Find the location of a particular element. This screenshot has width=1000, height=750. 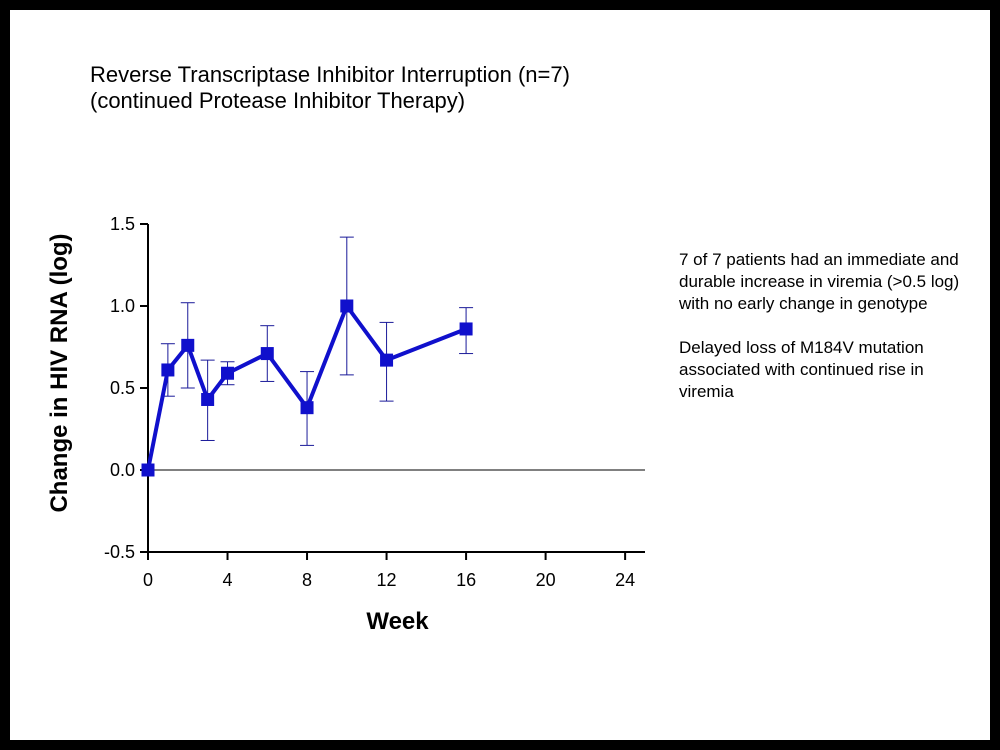

x-tick-label: 16 is located at coordinates (466, 580).